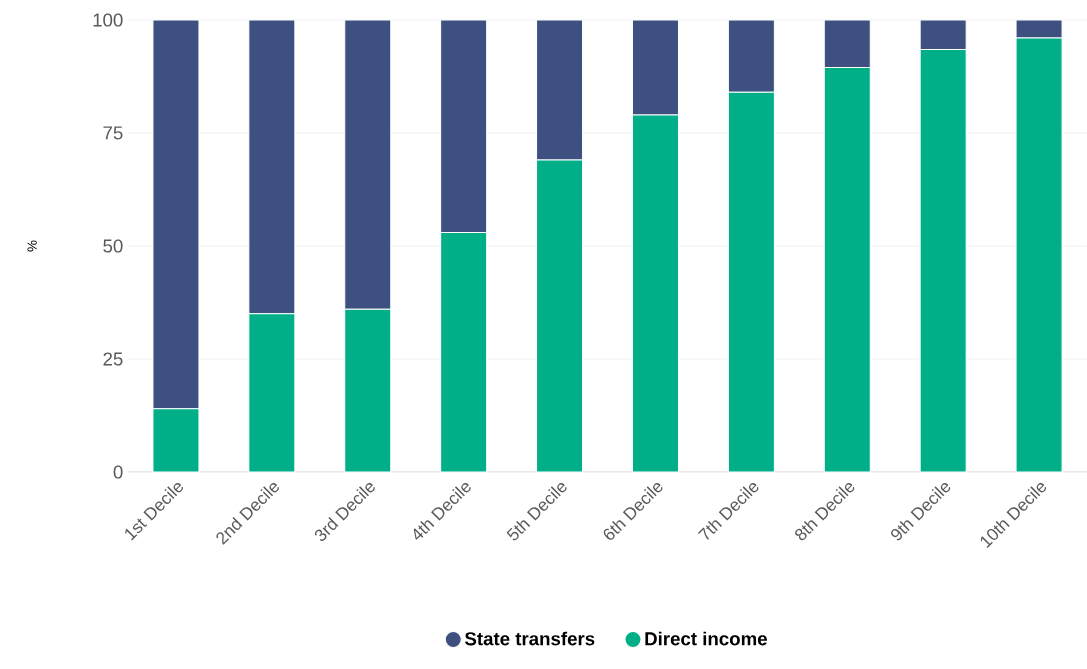 The width and height of the screenshot is (1087, 669). Describe the element at coordinates (529, 638) in the screenshot. I see `legend-label: State transfers` at that location.